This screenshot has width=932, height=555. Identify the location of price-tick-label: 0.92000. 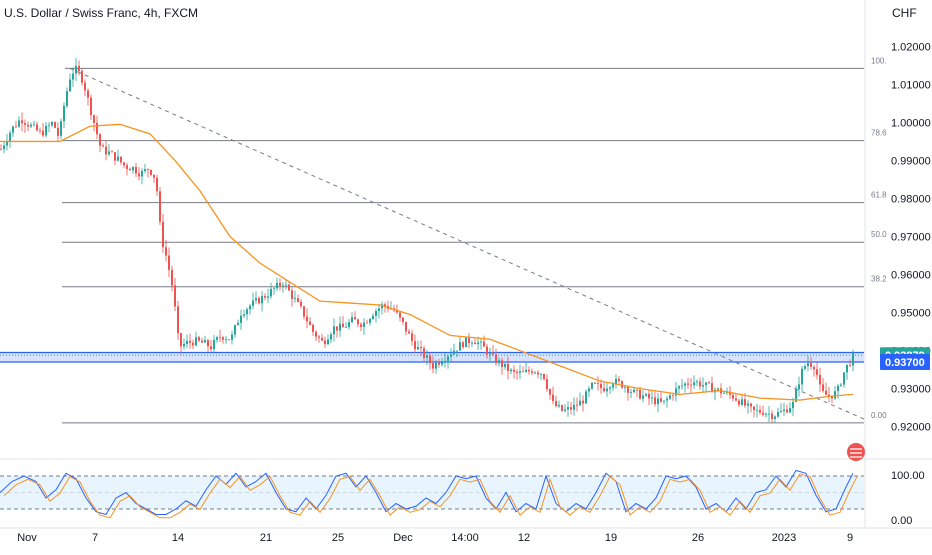
(911, 428).